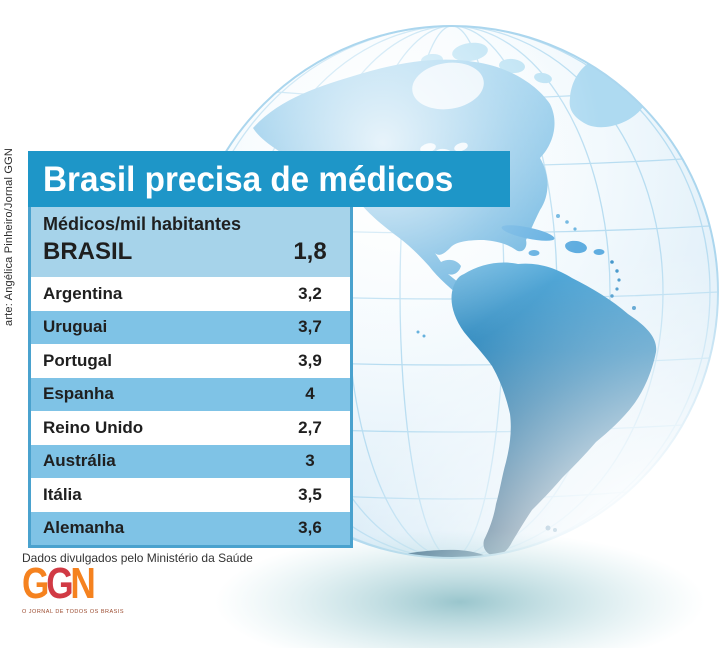 The width and height of the screenshot is (720, 648). I want to click on value-label: 4, so click(310, 394).